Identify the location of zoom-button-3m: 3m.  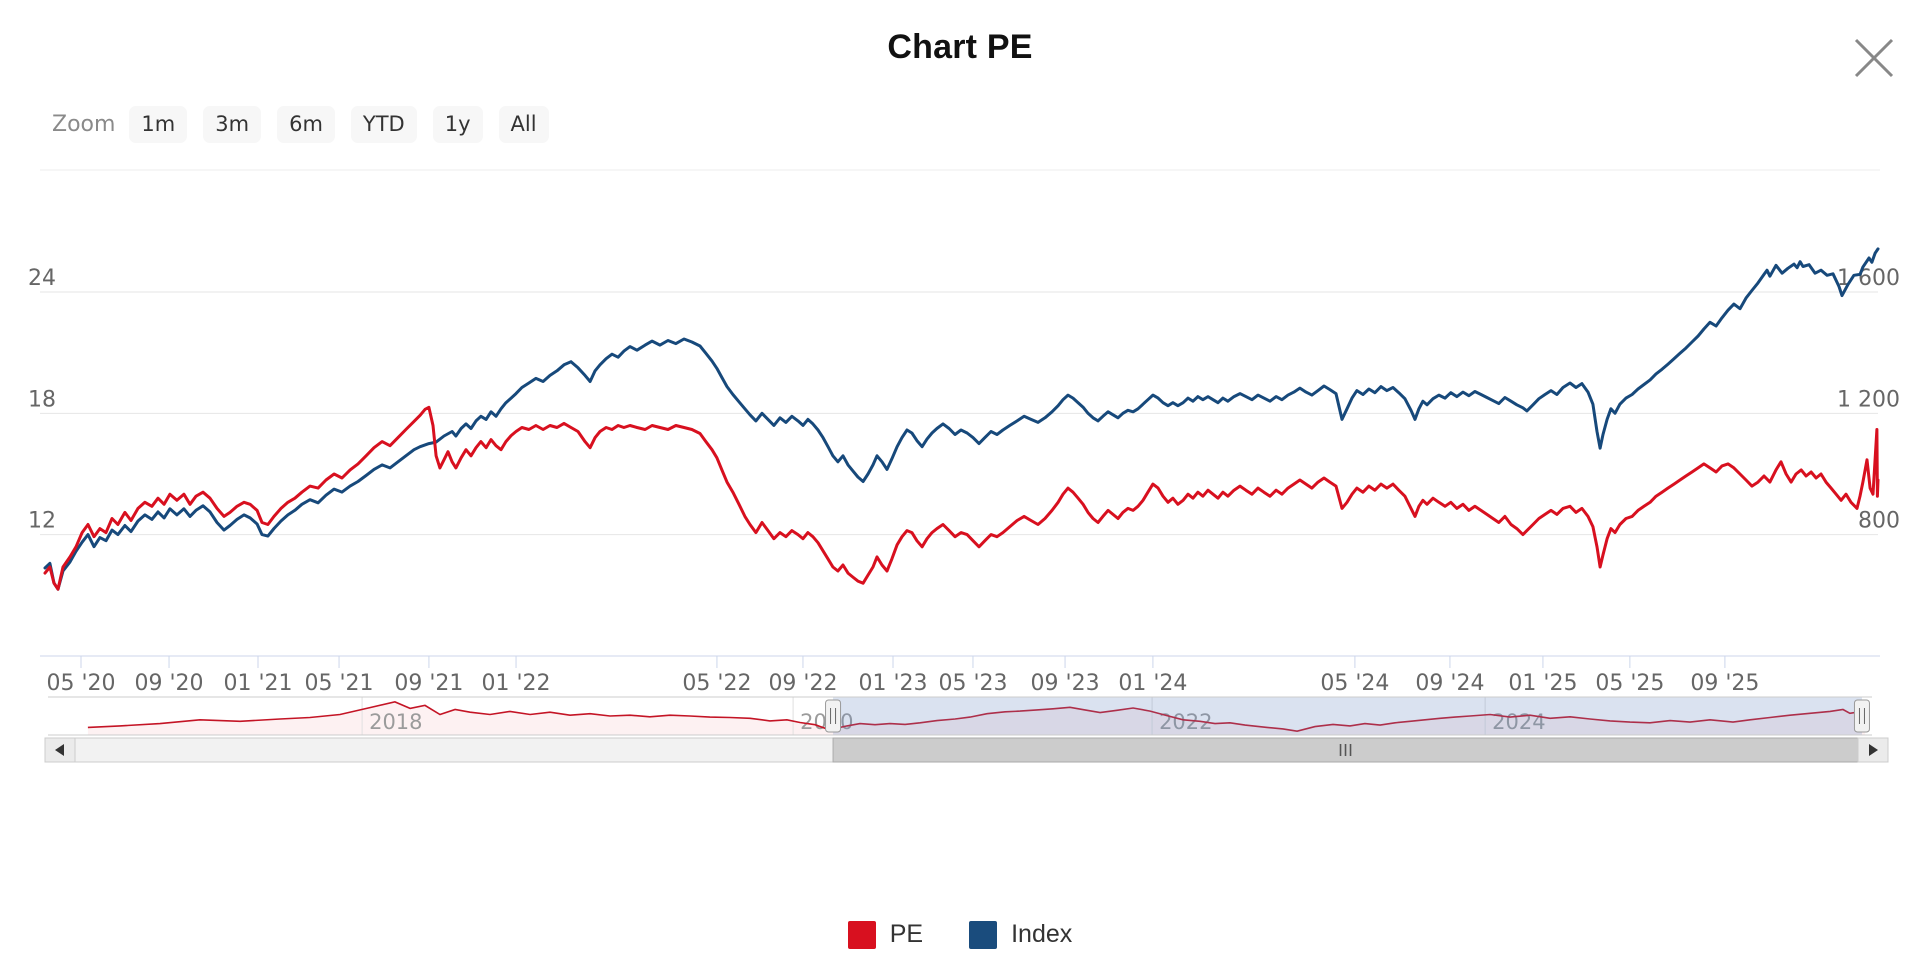
(232, 125).